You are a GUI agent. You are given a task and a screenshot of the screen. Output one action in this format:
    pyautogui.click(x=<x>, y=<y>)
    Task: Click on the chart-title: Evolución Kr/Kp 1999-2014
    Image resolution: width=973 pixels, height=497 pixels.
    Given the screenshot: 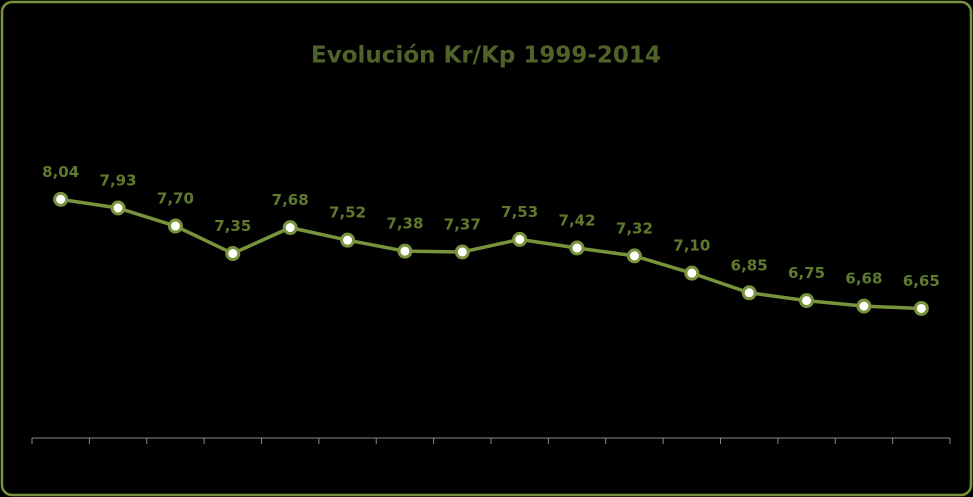 What is the action you would take?
    pyautogui.click(x=486, y=56)
    